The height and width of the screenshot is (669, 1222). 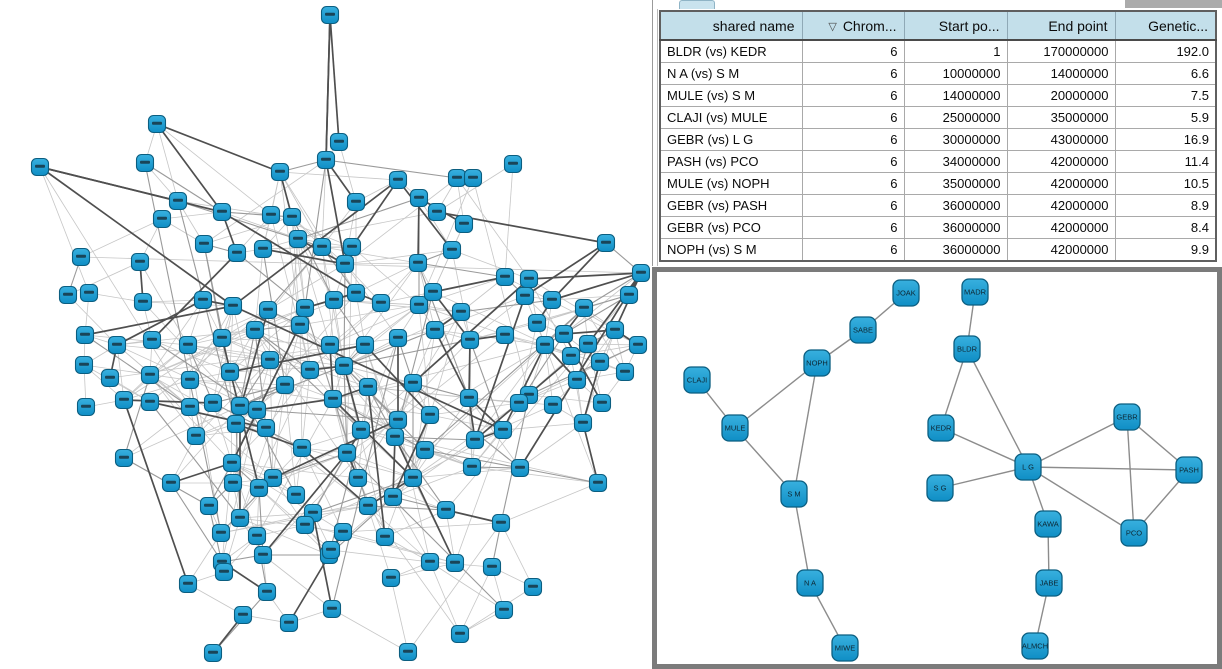 I want to click on sub-network-node-JABE: JABE, so click(x=1049, y=583).